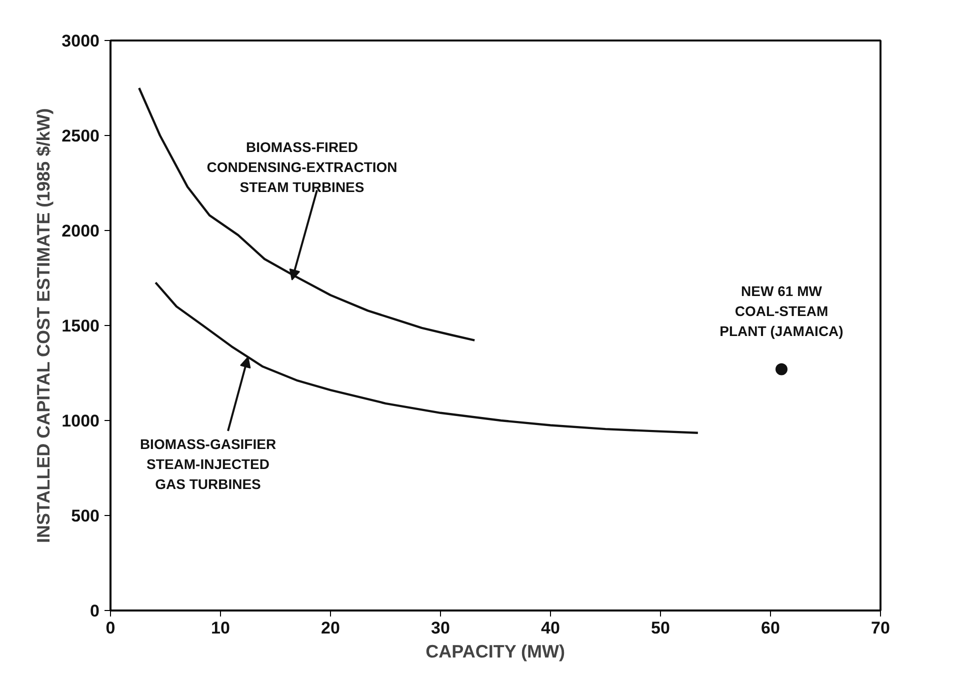 The height and width of the screenshot is (698, 958). I want to click on x-tick-label: 50, so click(660, 628).